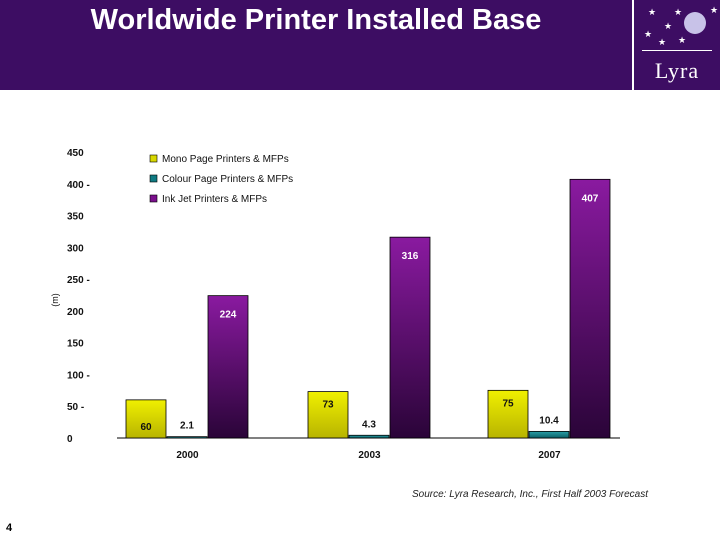 The width and height of the screenshot is (720, 540). What do you see at coordinates (146, 427) in the screenshot?
I see `data-label: 60` at bounding box center [146, 427].